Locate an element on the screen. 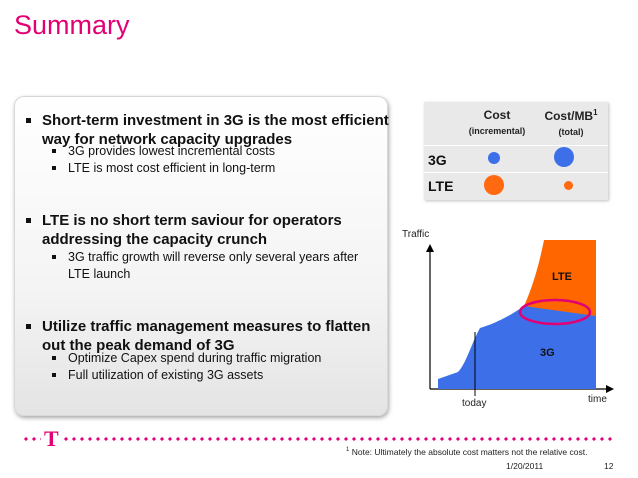 This screenshot has width=638, height=478. bullet-2-line2: addressing the capacity crunch is located at coordinates (155, 239).